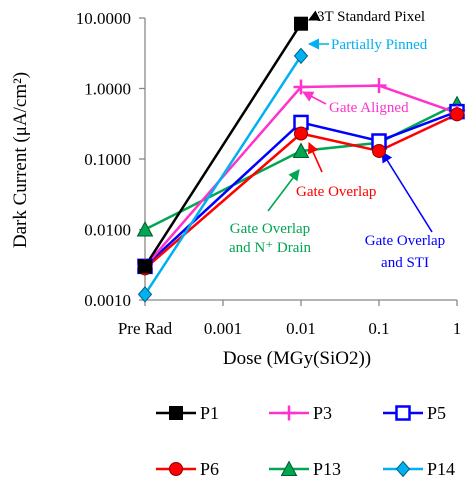 The image size is (476, 487). I want to click on y-tick-label: 0.1000, so click(107, 159).